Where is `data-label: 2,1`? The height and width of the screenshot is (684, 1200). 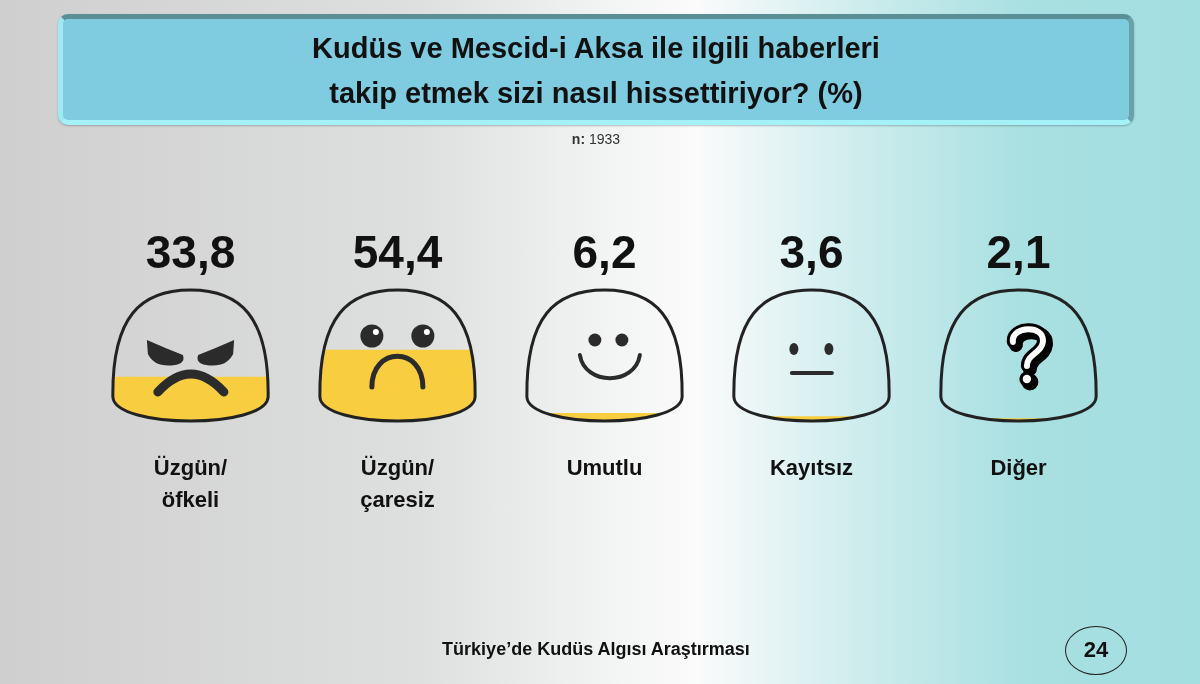
data-label: 2,1 is located at coordinates (1018, 252).